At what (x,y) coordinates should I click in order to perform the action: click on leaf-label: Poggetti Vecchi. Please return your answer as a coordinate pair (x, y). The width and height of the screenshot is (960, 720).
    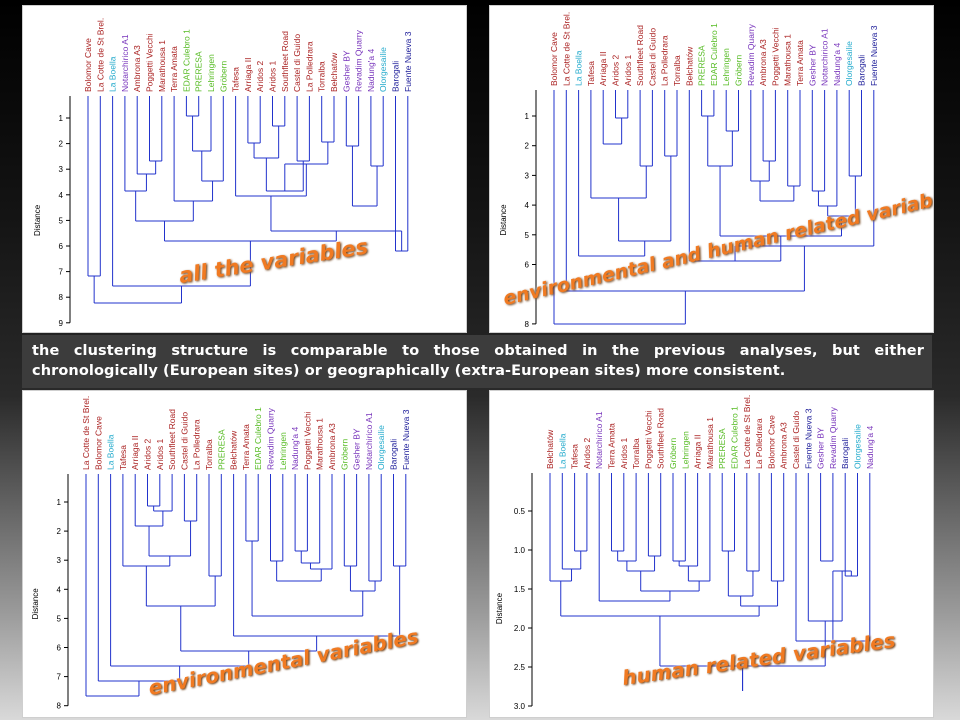
    Looking at the image, I should click on (307, 440).